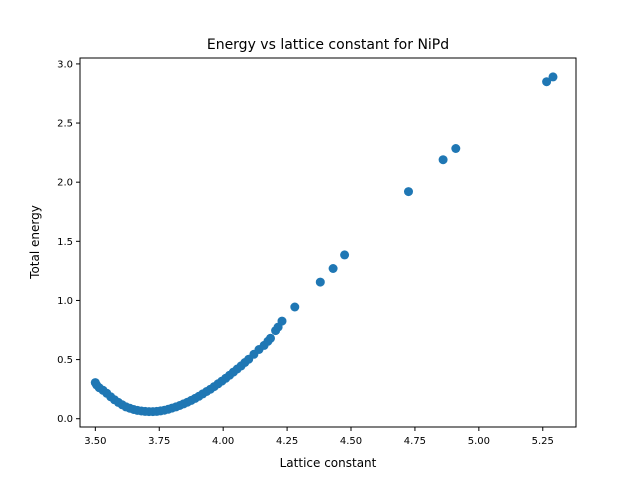  I want to click on x-tick-label: 5.25, so click(543, 441).